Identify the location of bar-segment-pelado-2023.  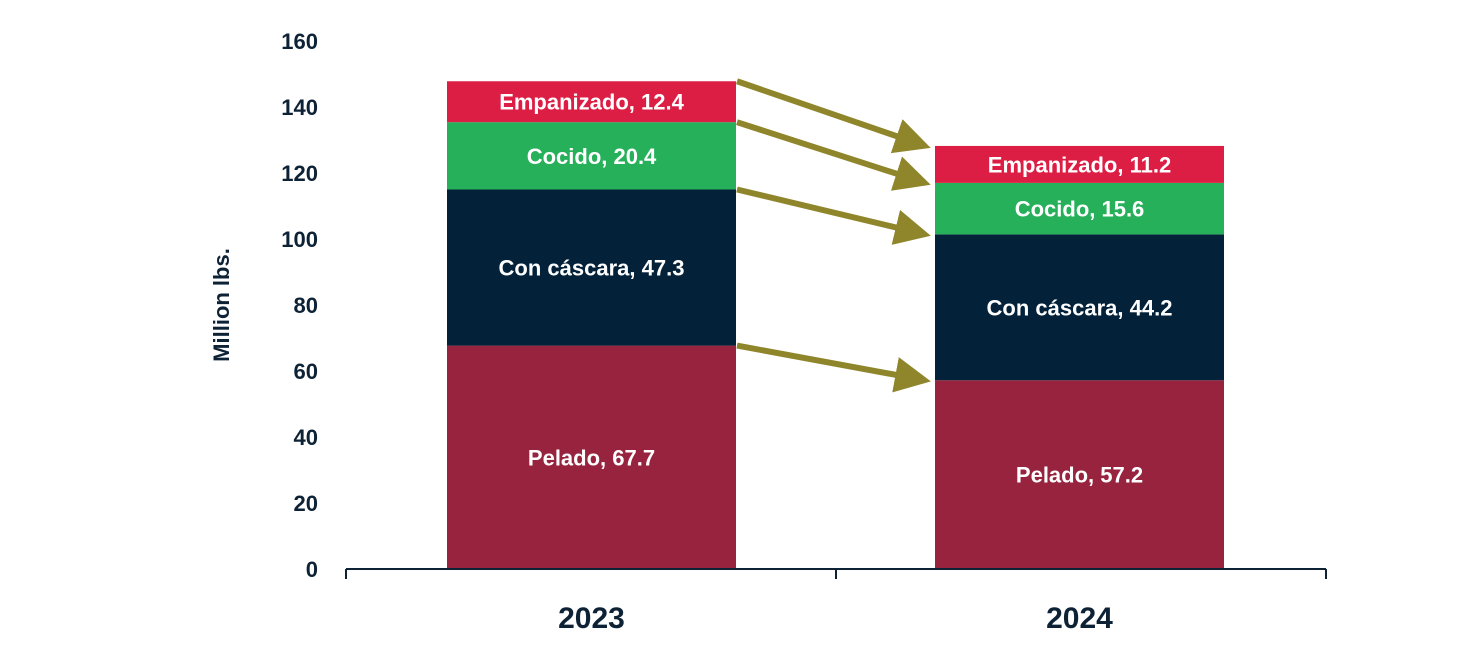
(591, 457).